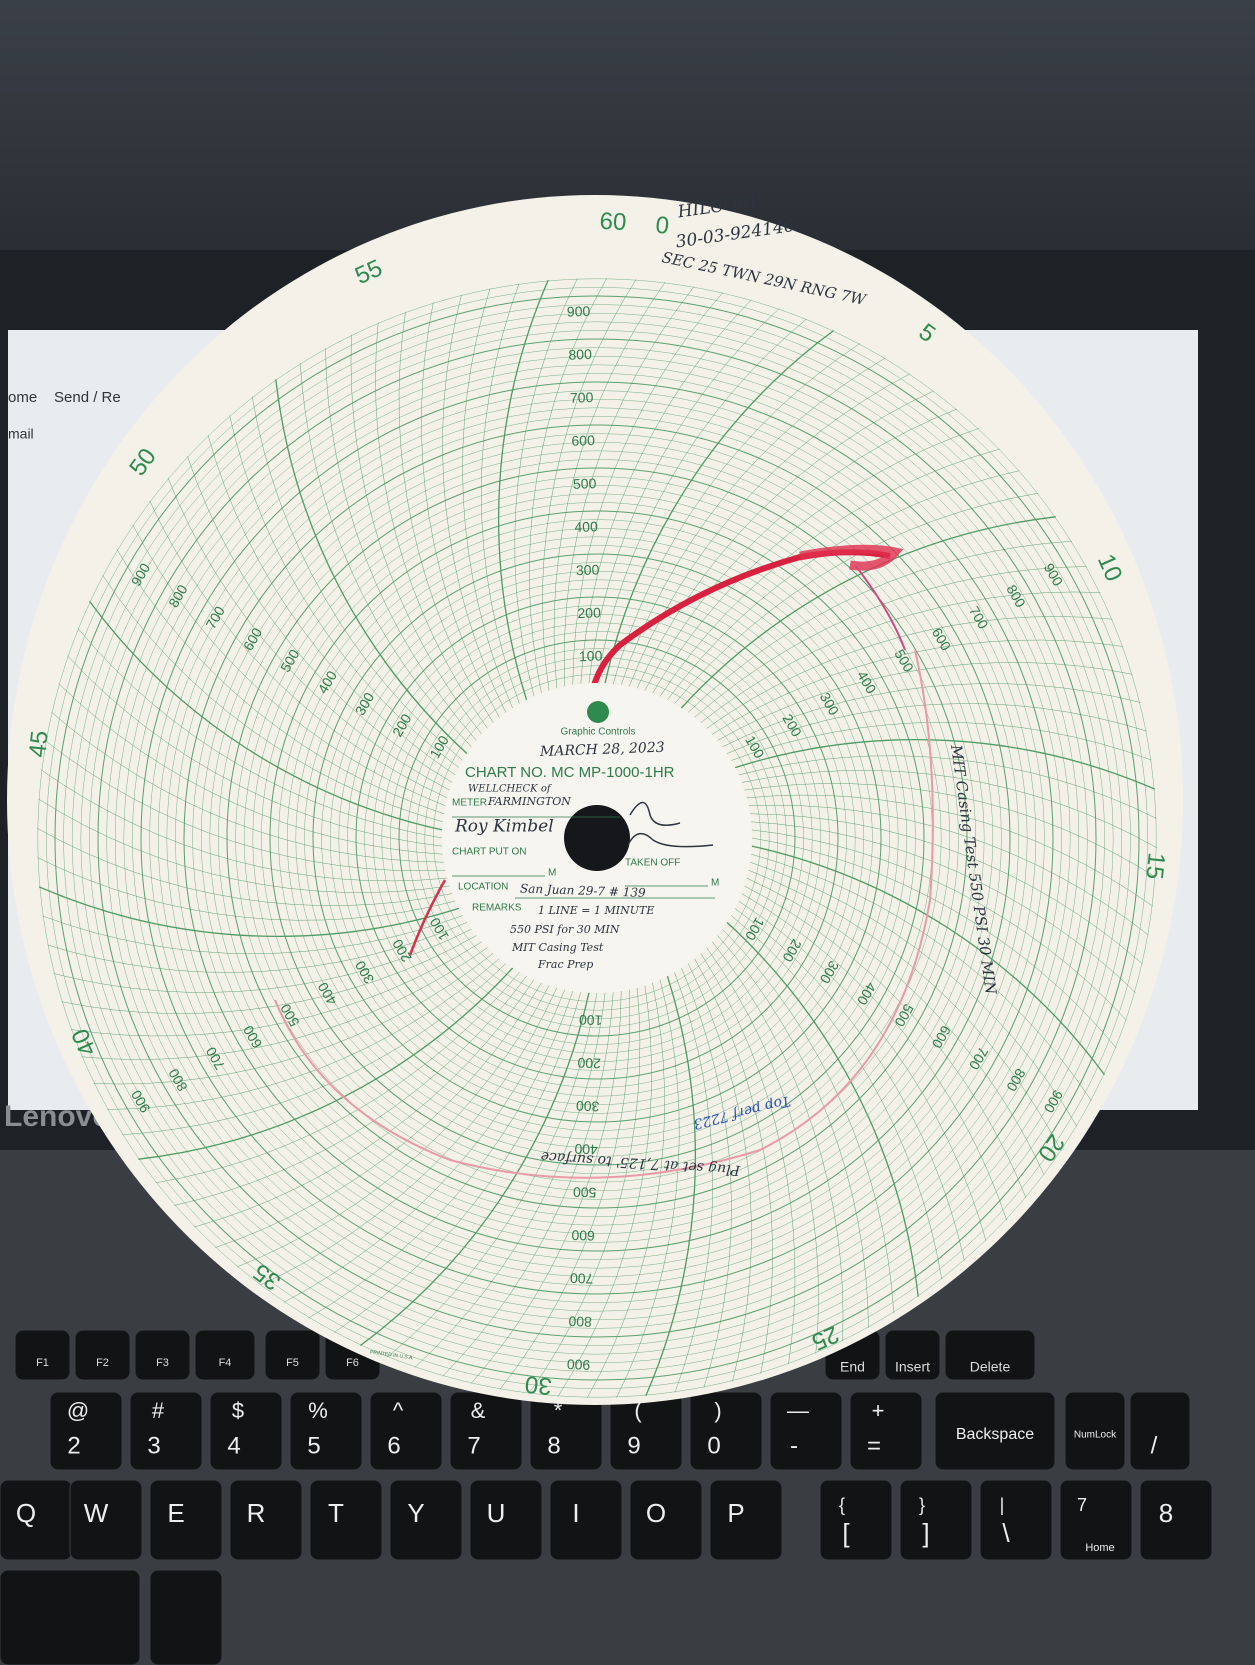  What do you see at coordinates (912, 1367) in the screenshot?
I see `key-label: Insert` at bounding box center [912, 1367].